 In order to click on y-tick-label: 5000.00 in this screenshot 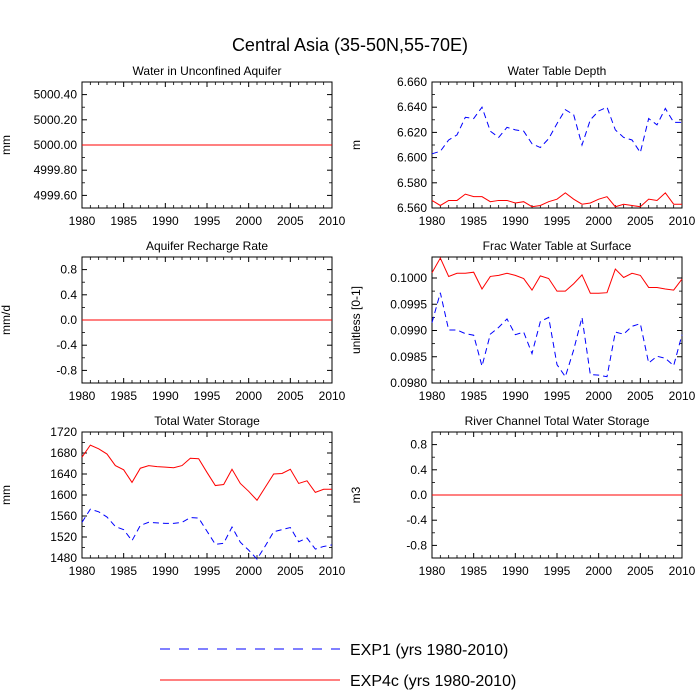, I will do `click(56, 145)`.